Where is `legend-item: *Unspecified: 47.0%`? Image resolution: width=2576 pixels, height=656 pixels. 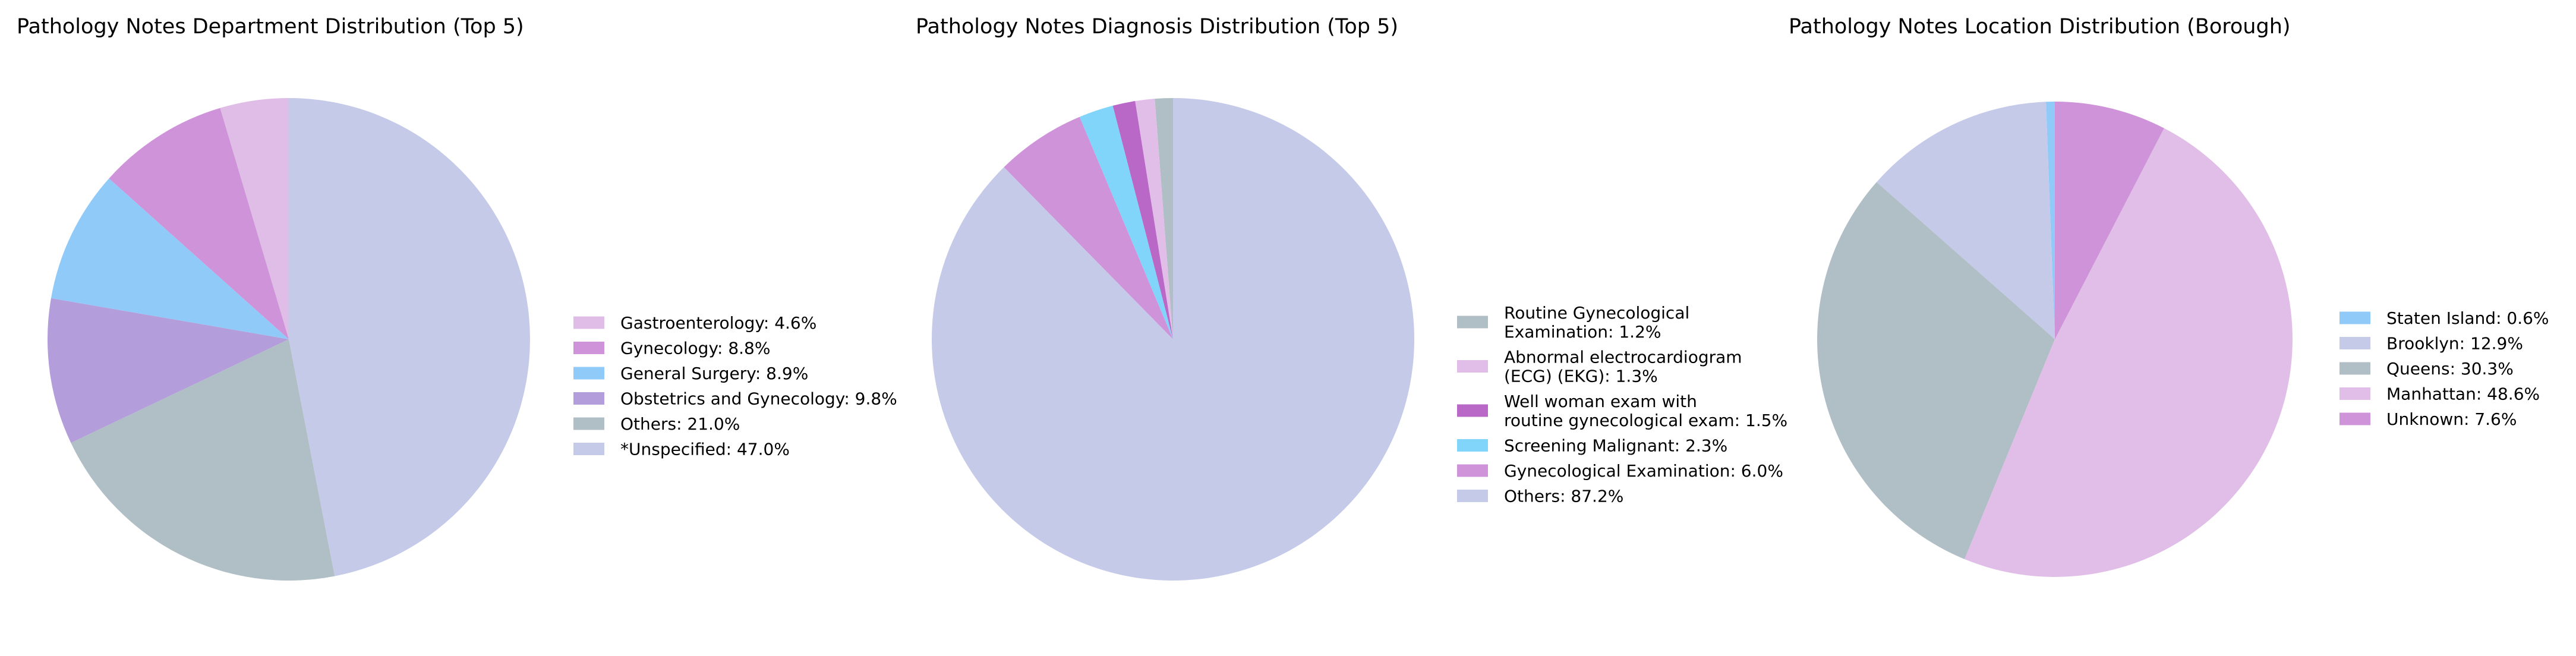
legend-item: *Unspecified: 47.0% is located at coordinates (682, 449).